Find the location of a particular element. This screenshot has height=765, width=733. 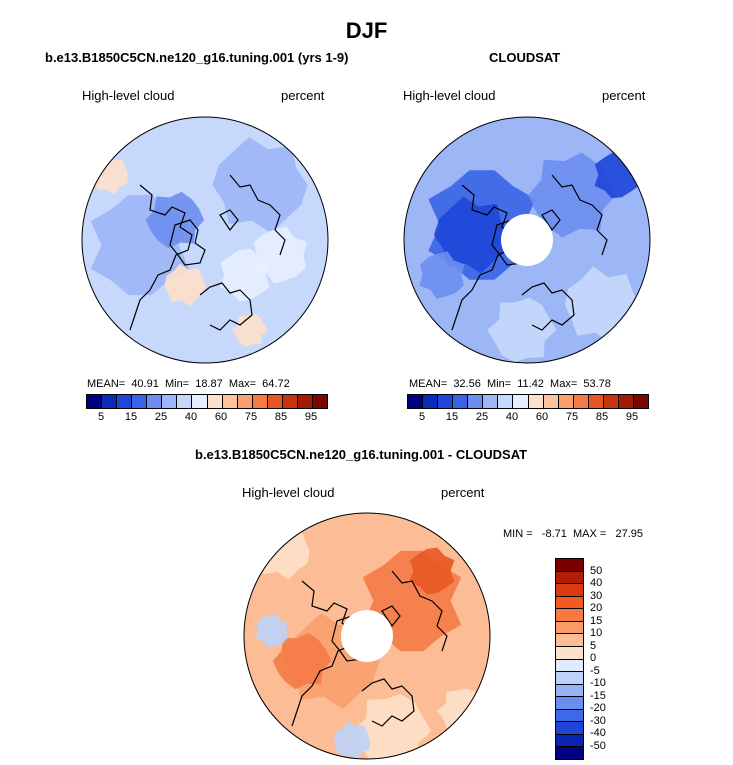

model-units-label: percent is located at coordinates (303, 95).